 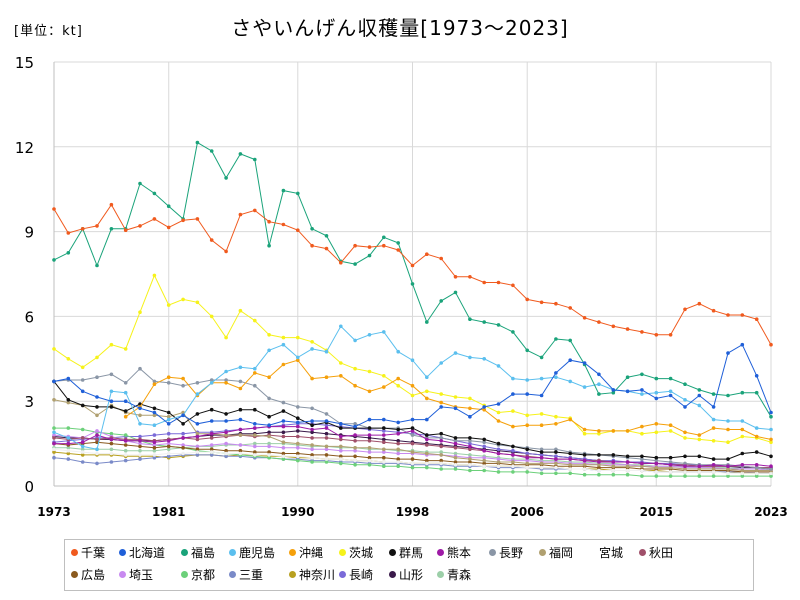 I want to click on y-tick-label: 9, so click(x=29, y=233).